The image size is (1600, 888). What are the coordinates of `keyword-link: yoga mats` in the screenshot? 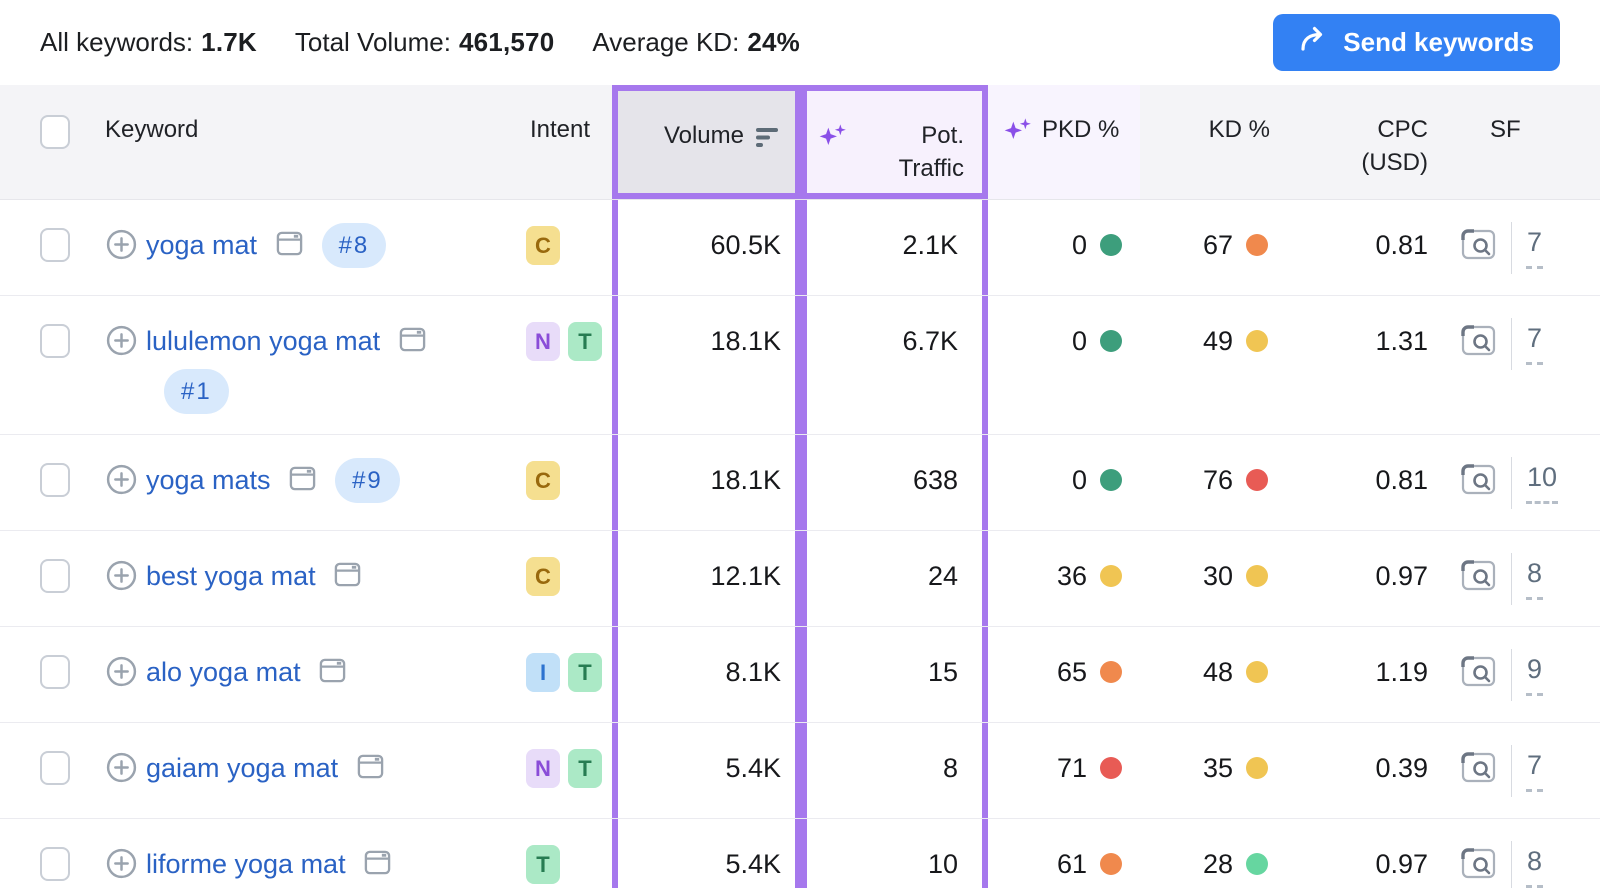 It's located at (208, 480).